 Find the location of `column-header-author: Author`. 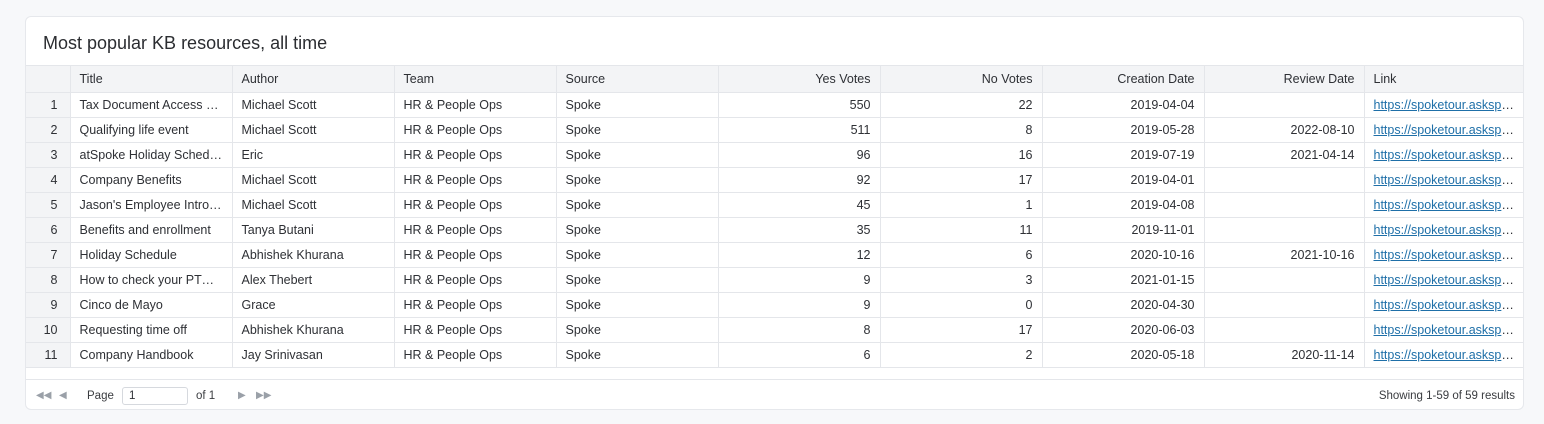

column-header-author: Author is located at coordinates (313, 79).